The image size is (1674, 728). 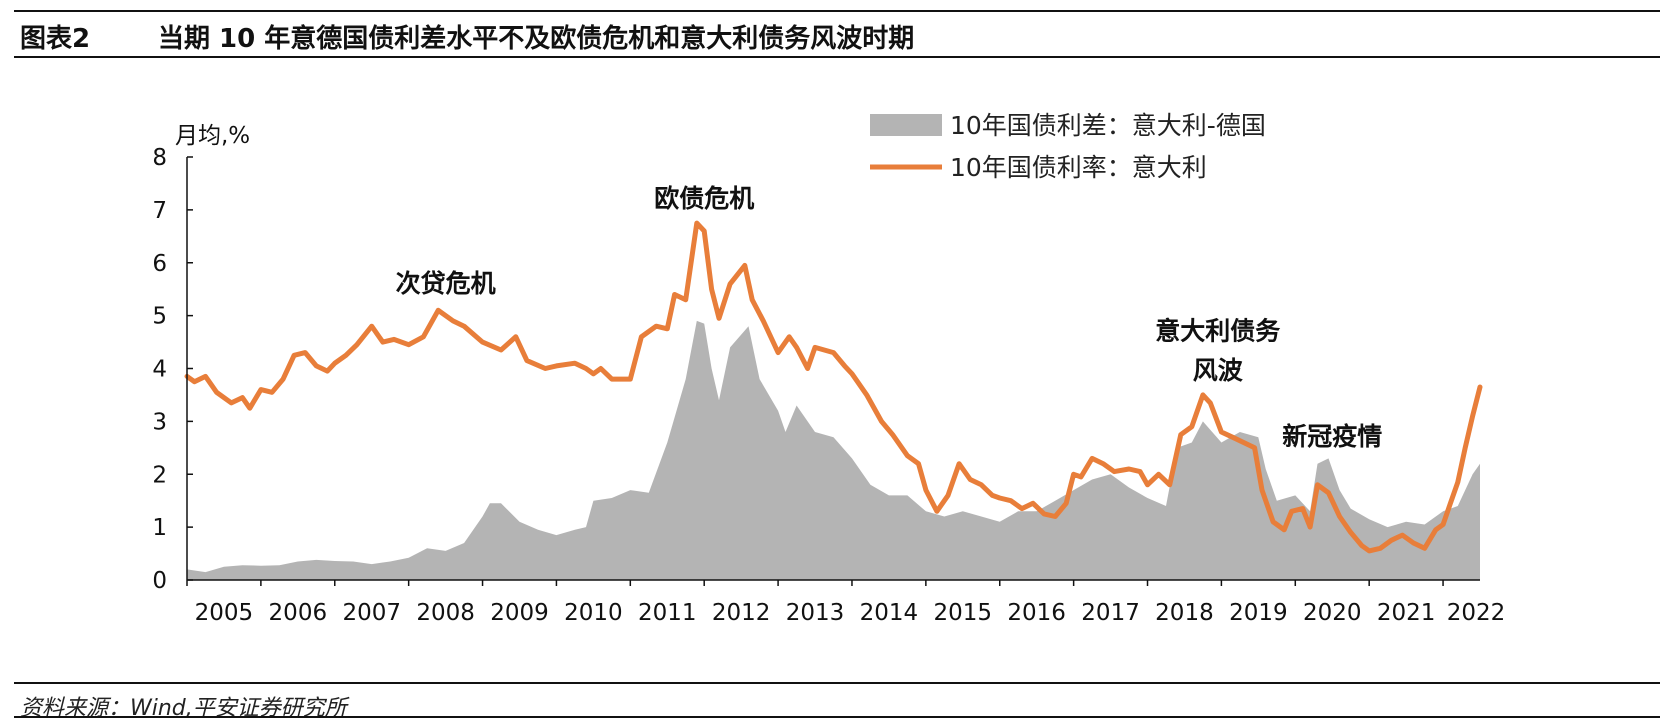 What do you see at coordinates (159, 475) in the screenshot?
I see `y-tick-label: 2` at bounding box center [159, 475].